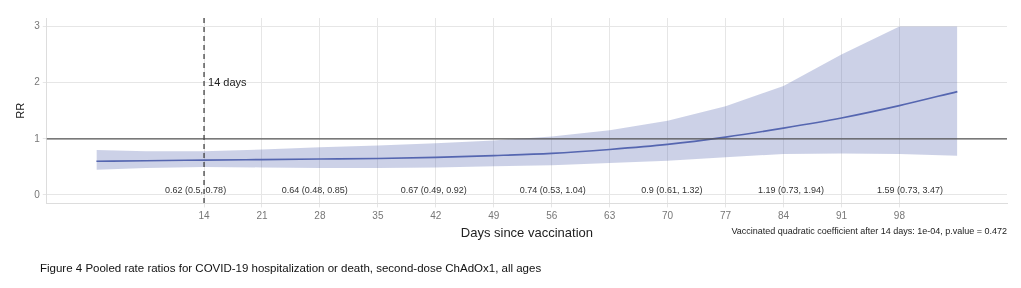 The height and width of the screenshot is (288, 1021). Describe the element at coordinates (552, 216) in the screenshot. I see `x-tick-label: 56` at that location.